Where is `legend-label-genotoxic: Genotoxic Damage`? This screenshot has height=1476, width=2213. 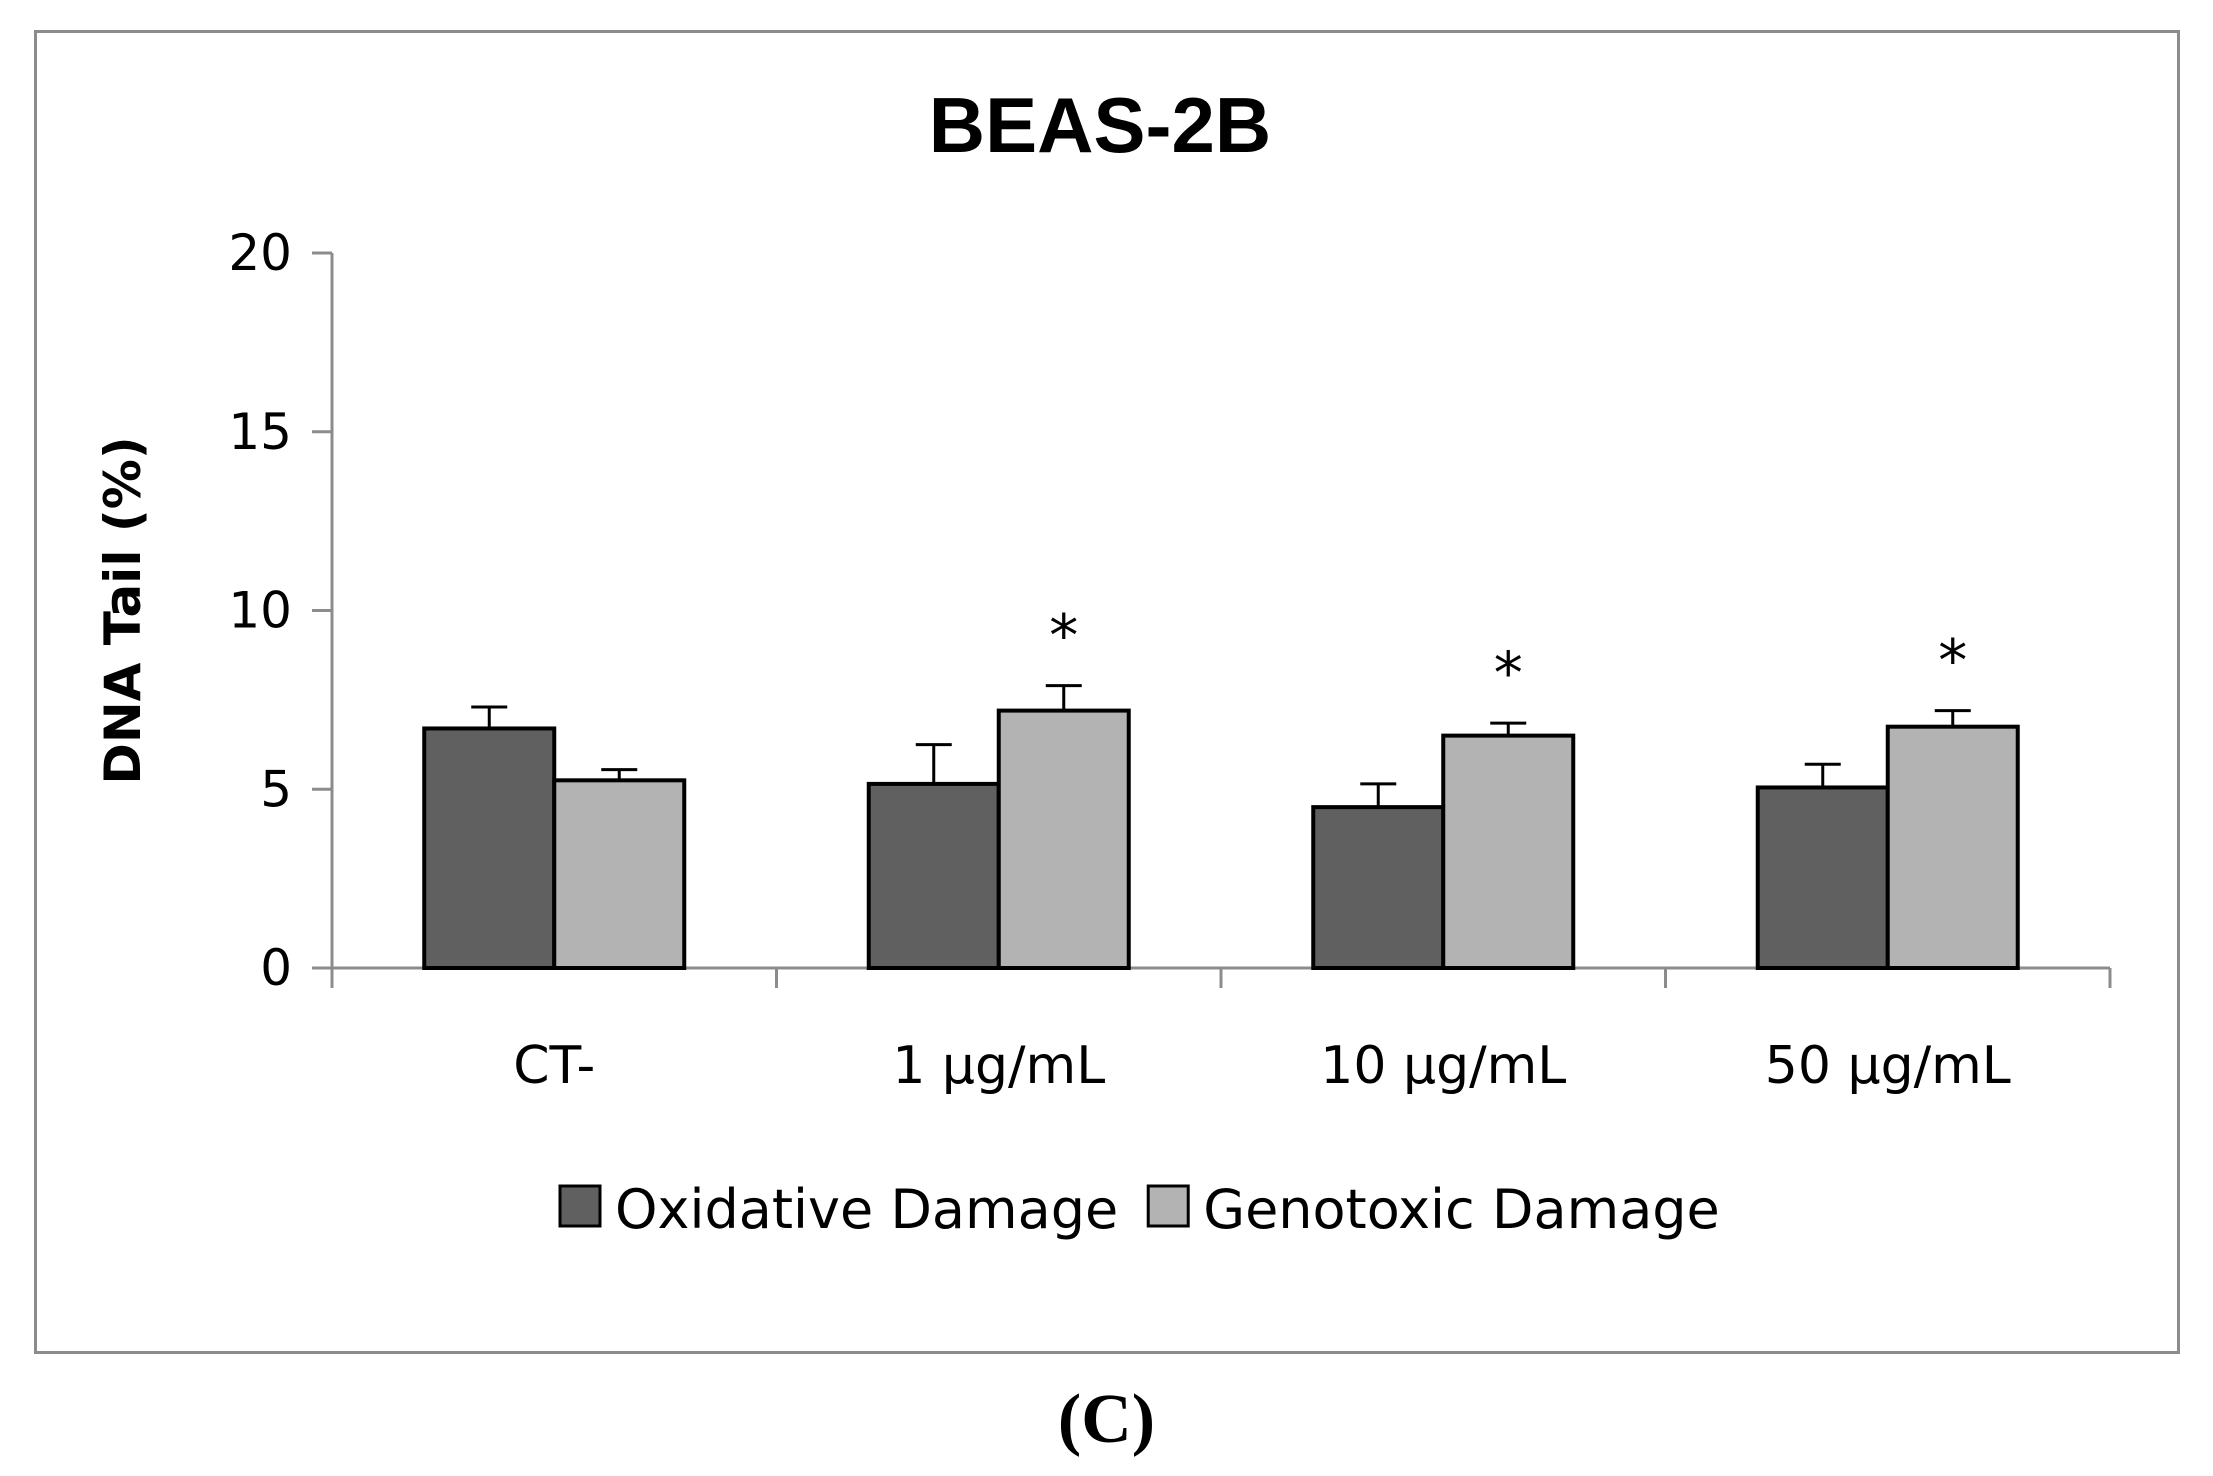 legend-label-genotoxic: Genotoxic Damage is located at coordinates (1461, 1209).